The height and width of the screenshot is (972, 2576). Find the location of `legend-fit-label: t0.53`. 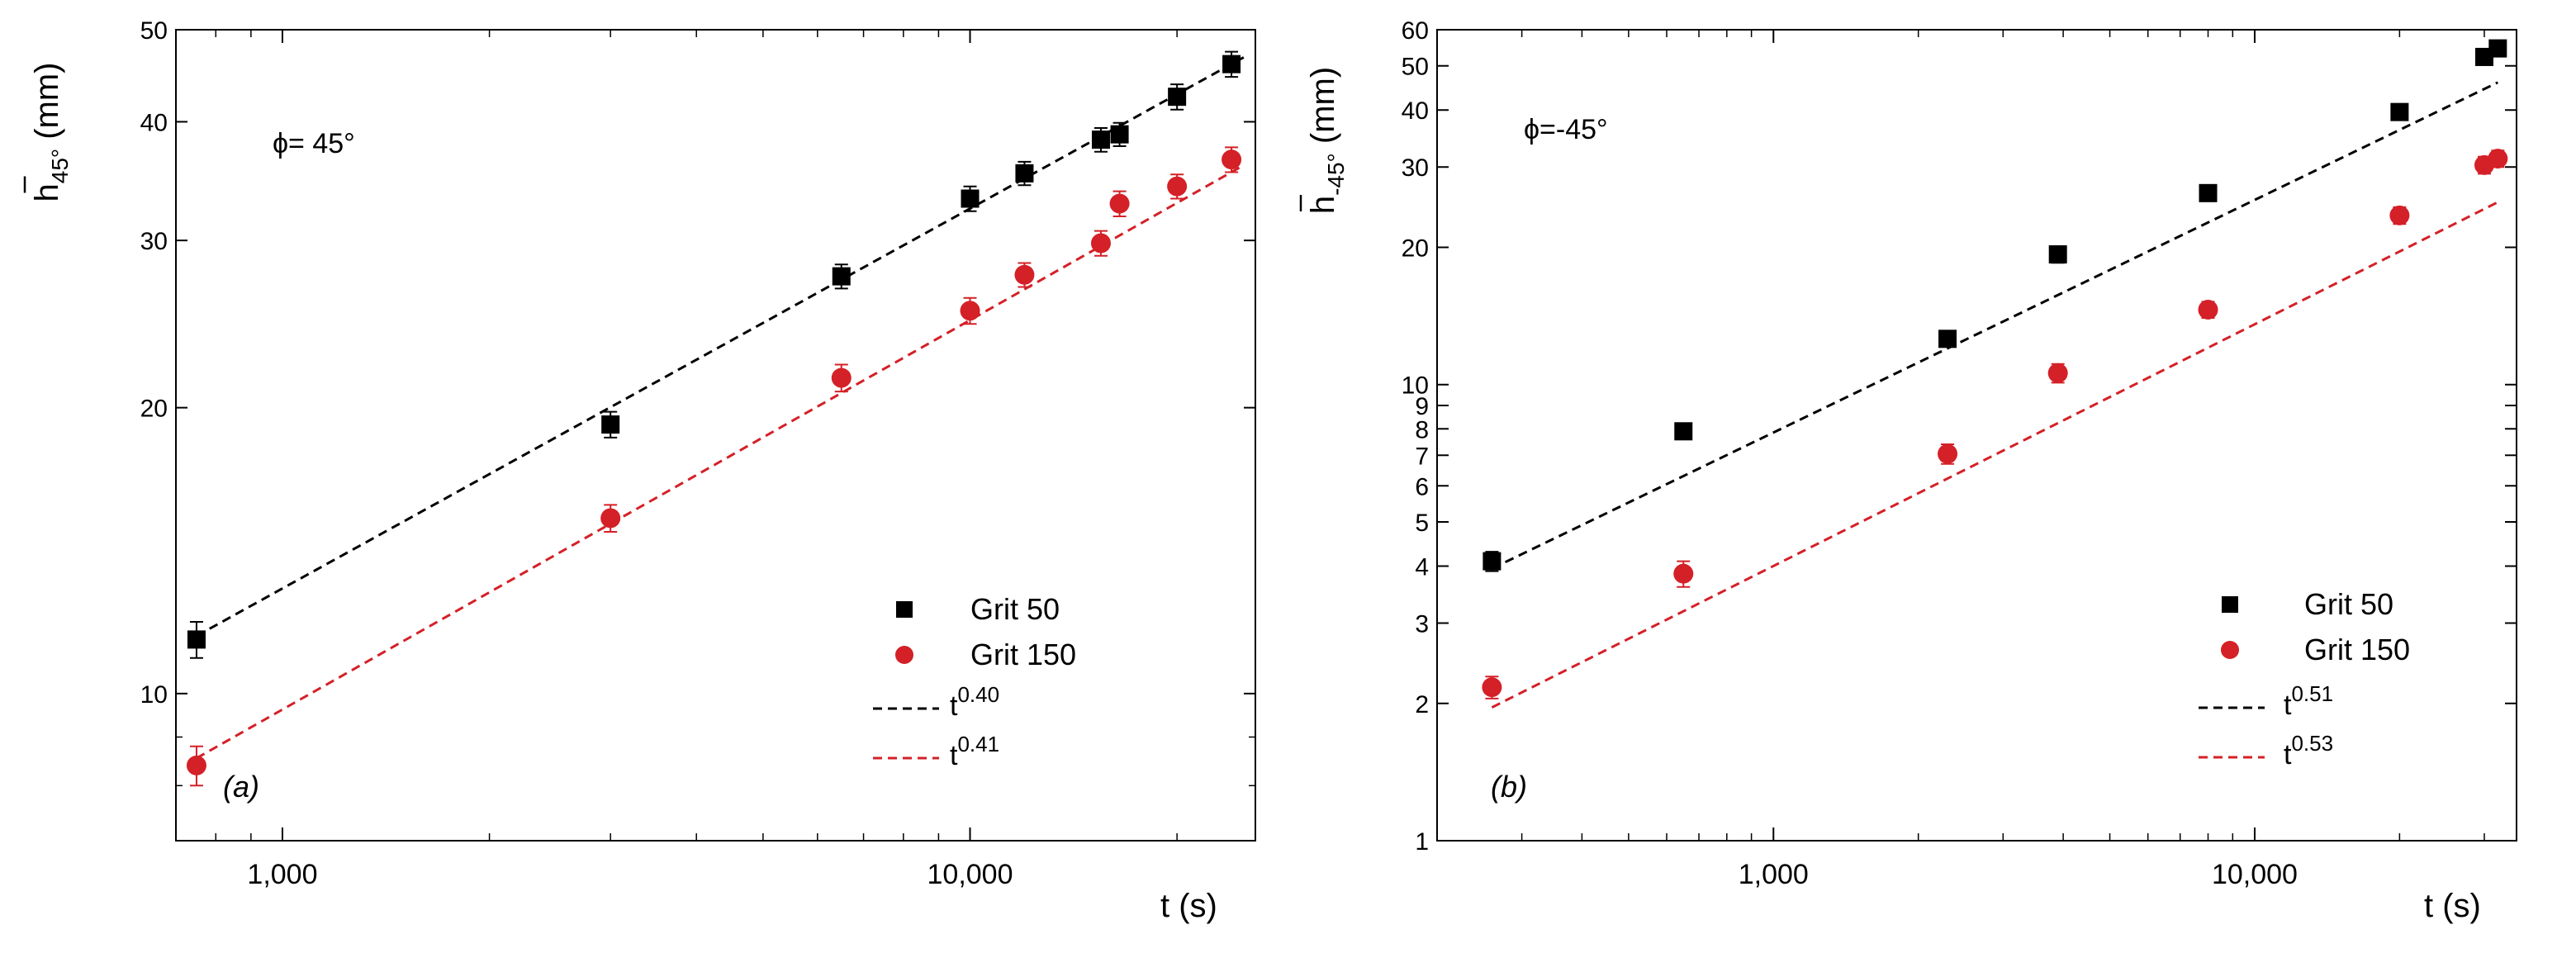

legend-fit-label: t0.53 is located at coordinates (2308, 750).